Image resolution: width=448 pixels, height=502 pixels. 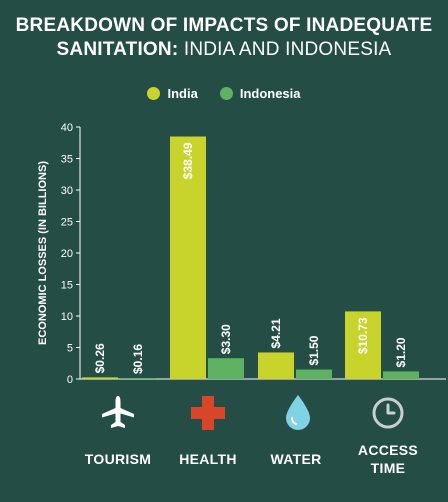 I want to click on category-label-access-time-line1: ACCESS, so click(x=388, y=450).